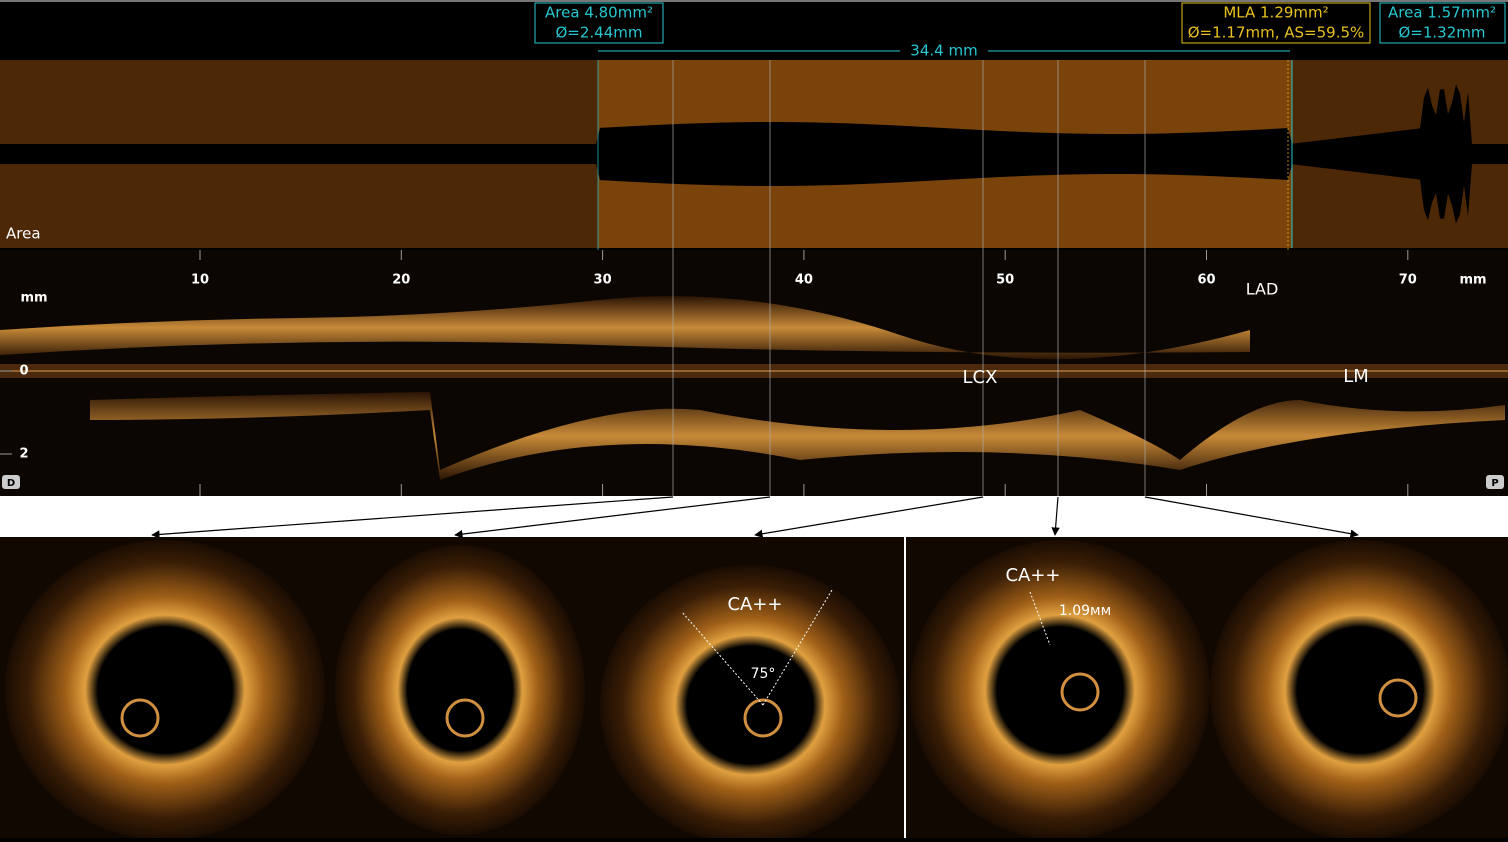  I want to click on mla-area: MLA 1.29mm², so click(1275, 13).